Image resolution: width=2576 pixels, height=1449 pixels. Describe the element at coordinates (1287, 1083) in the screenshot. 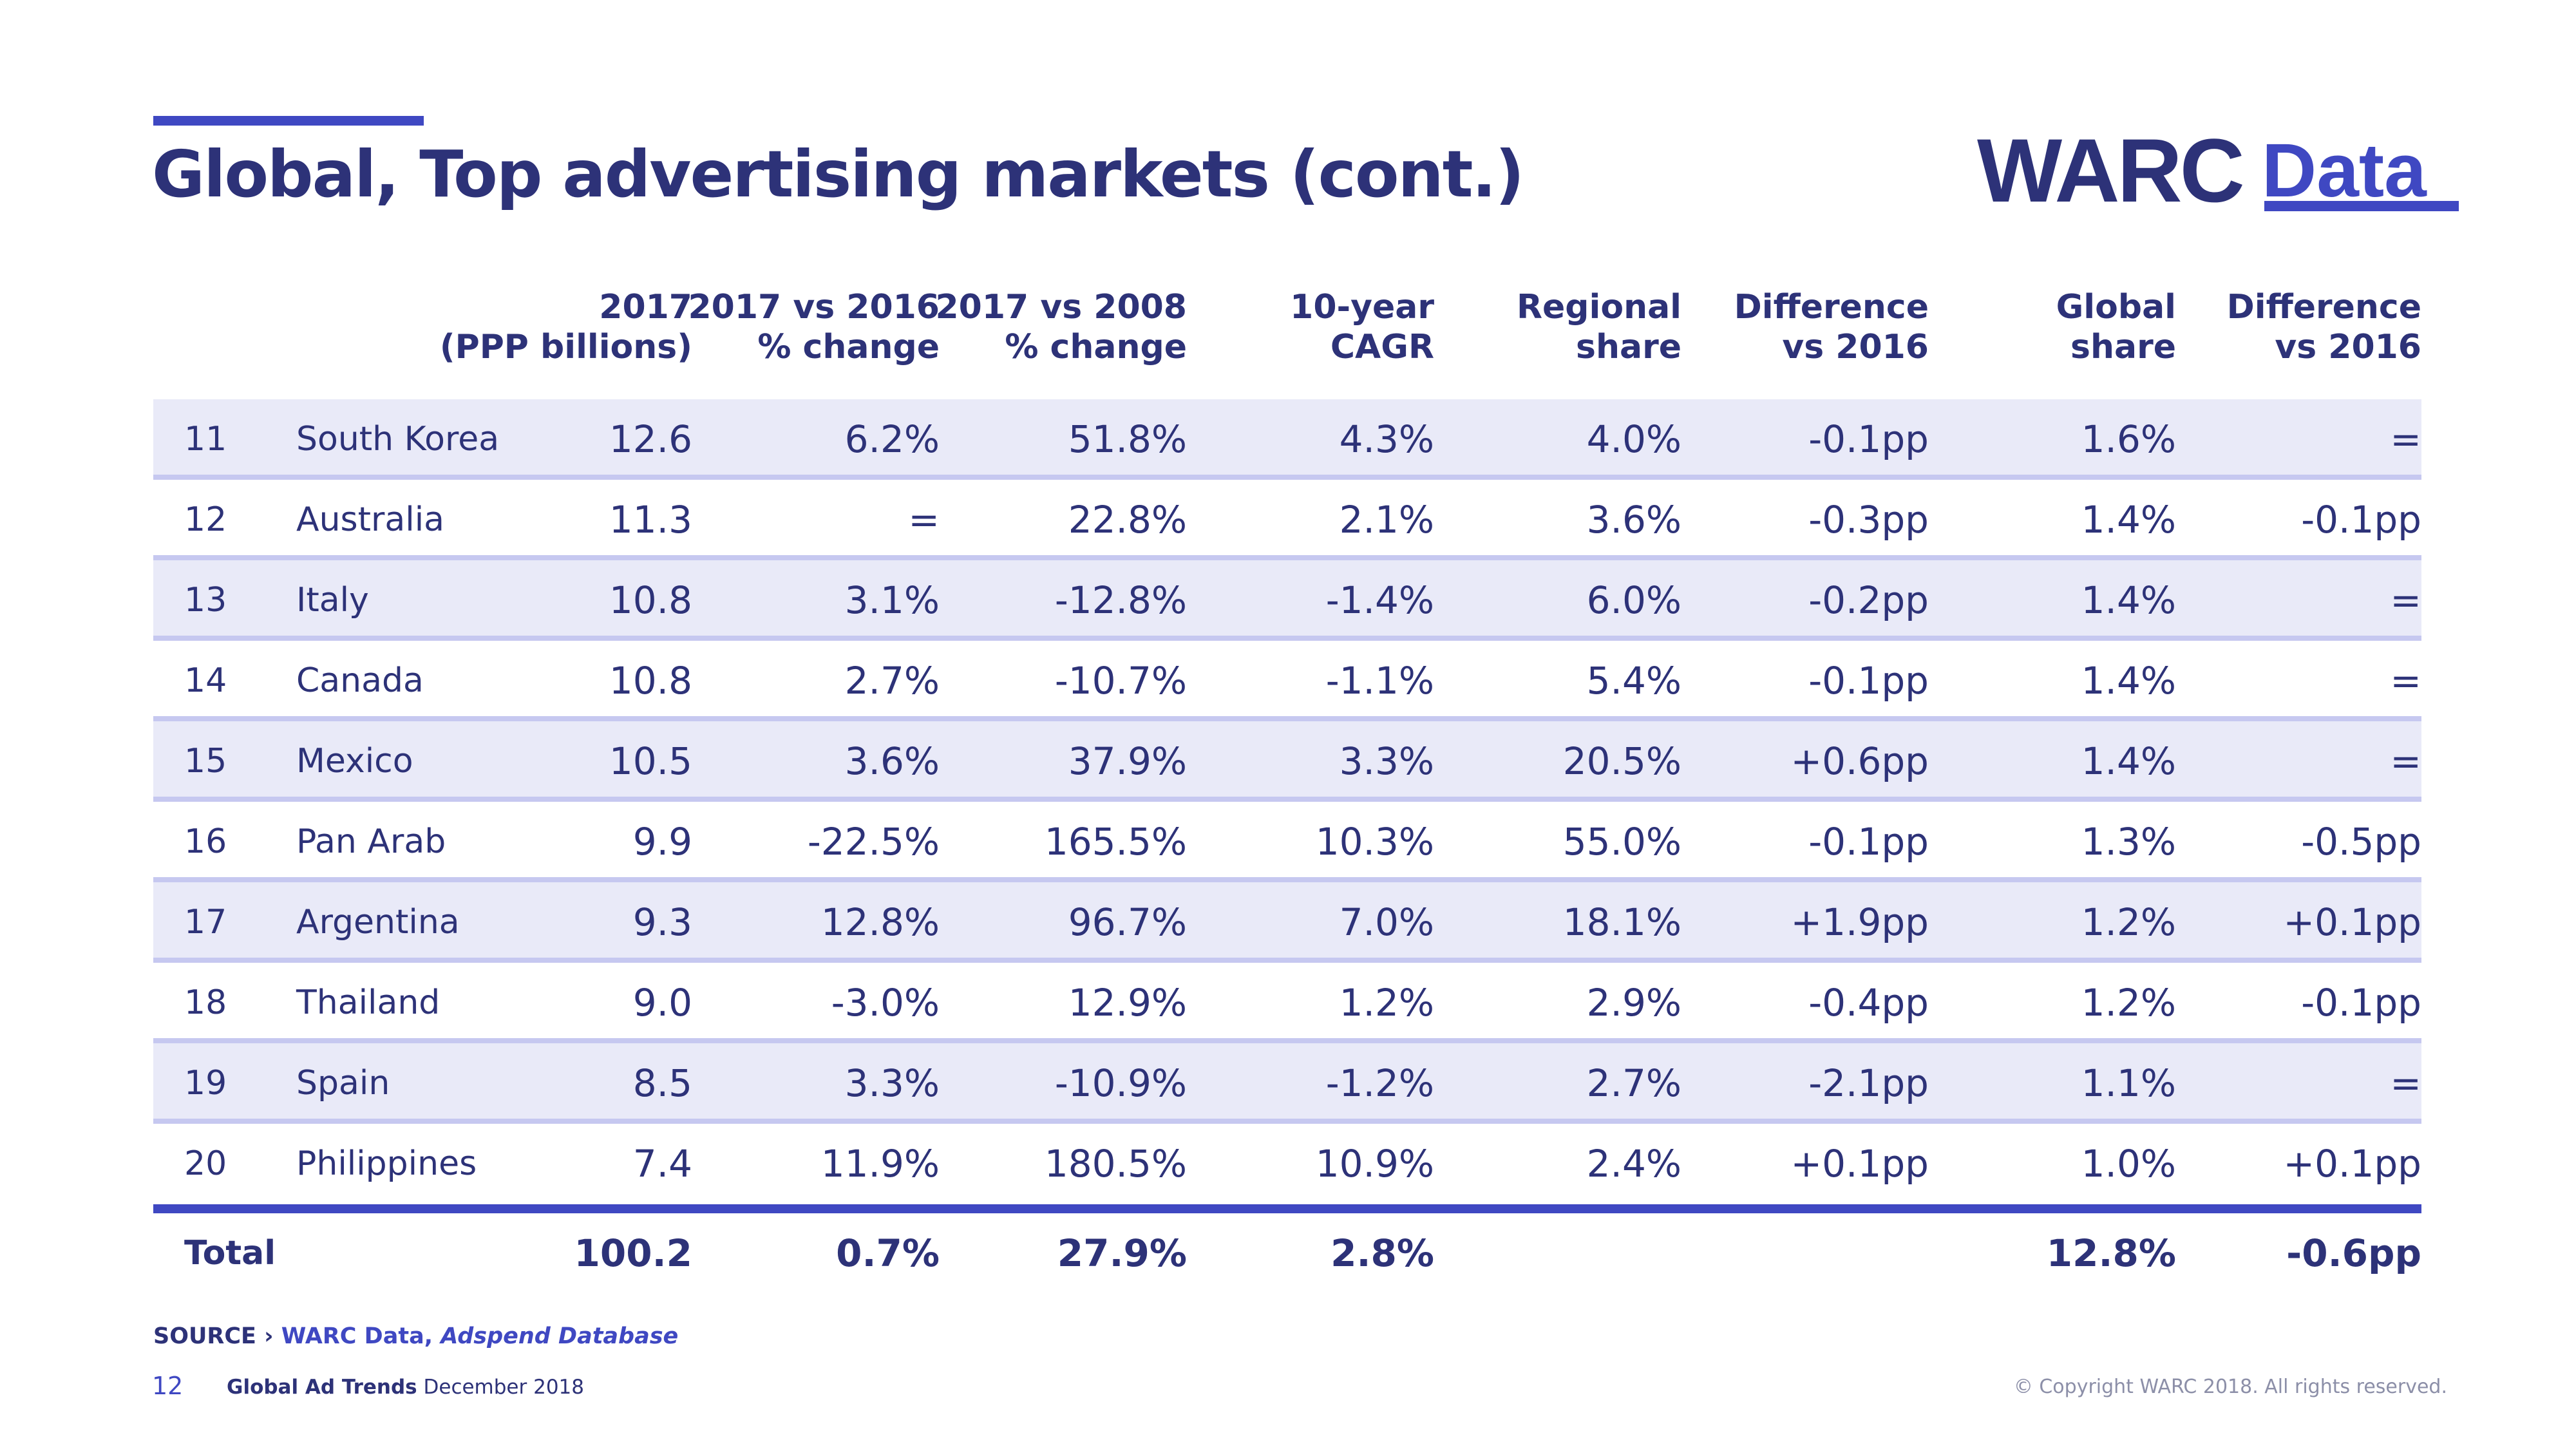

I see `table-row: 19 Spain 8.5 3.3% -10.9% -1.2% 2.7% -2.1pp 1.1% =` at that location.